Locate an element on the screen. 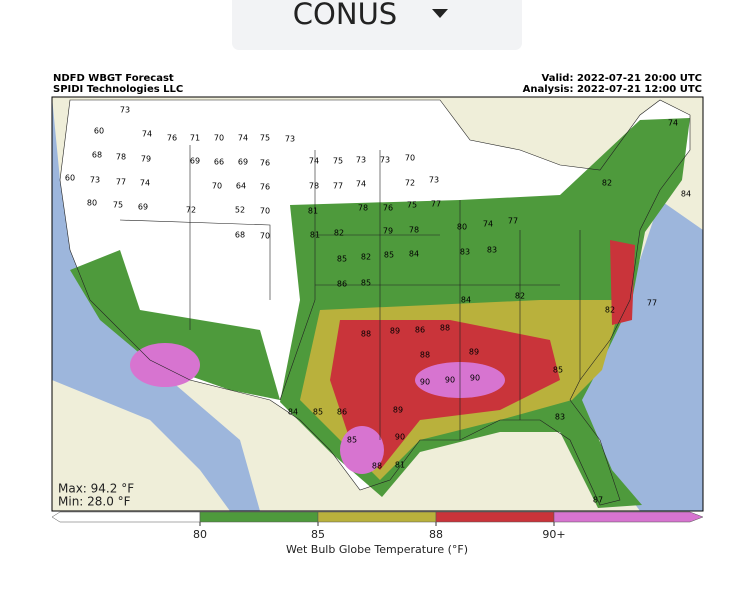  region-dropdown is located at coordinates (377, 25).